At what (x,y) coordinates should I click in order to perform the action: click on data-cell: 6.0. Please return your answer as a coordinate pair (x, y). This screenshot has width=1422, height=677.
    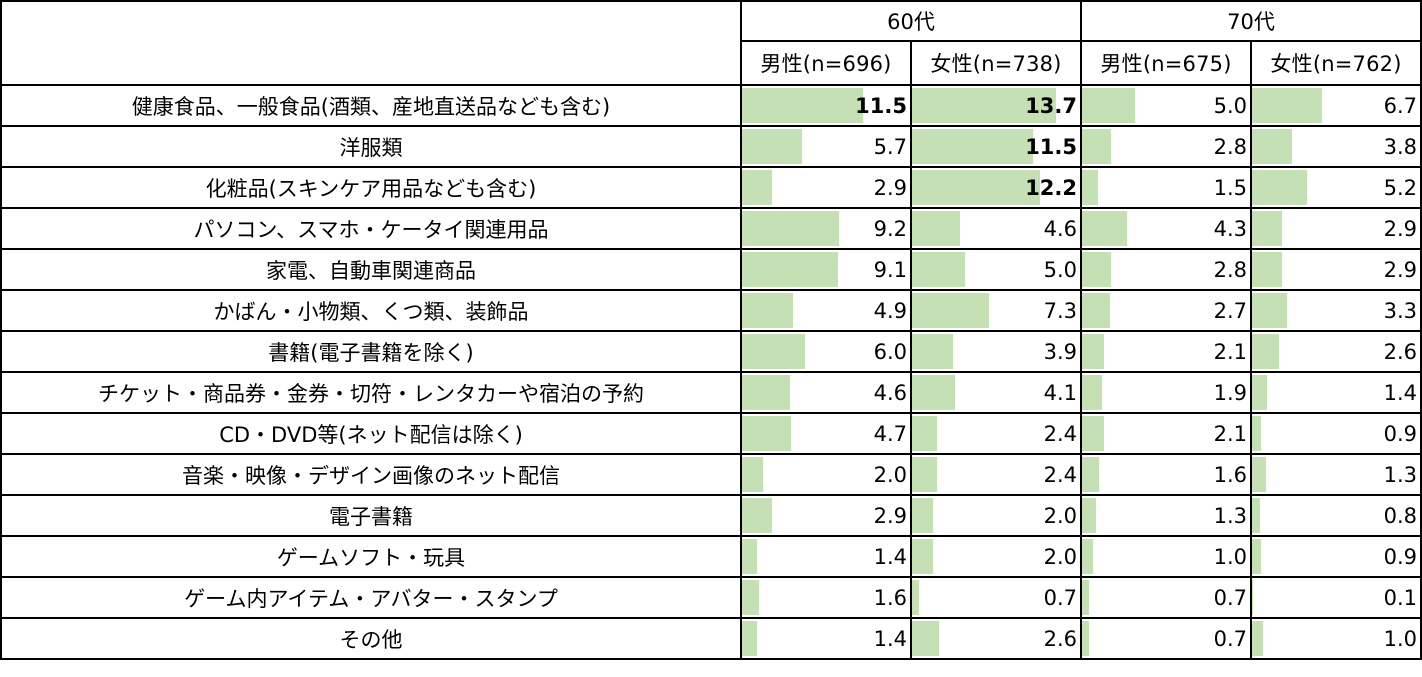
    Looking at the image, I should click on (826, 351).